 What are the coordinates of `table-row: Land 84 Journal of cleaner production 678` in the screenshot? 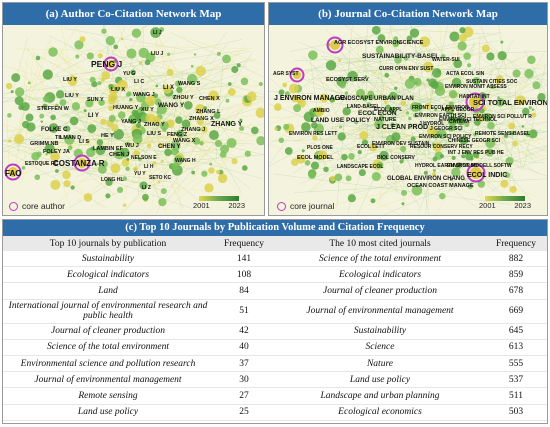 It's located at (275, 291).